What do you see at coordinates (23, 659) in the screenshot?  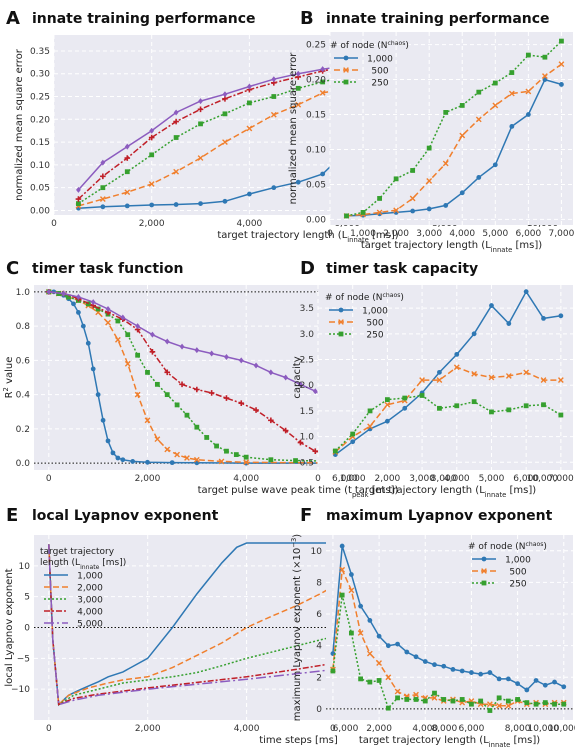 I see `y-tick-label: −5` at bounding box center [23, 659].